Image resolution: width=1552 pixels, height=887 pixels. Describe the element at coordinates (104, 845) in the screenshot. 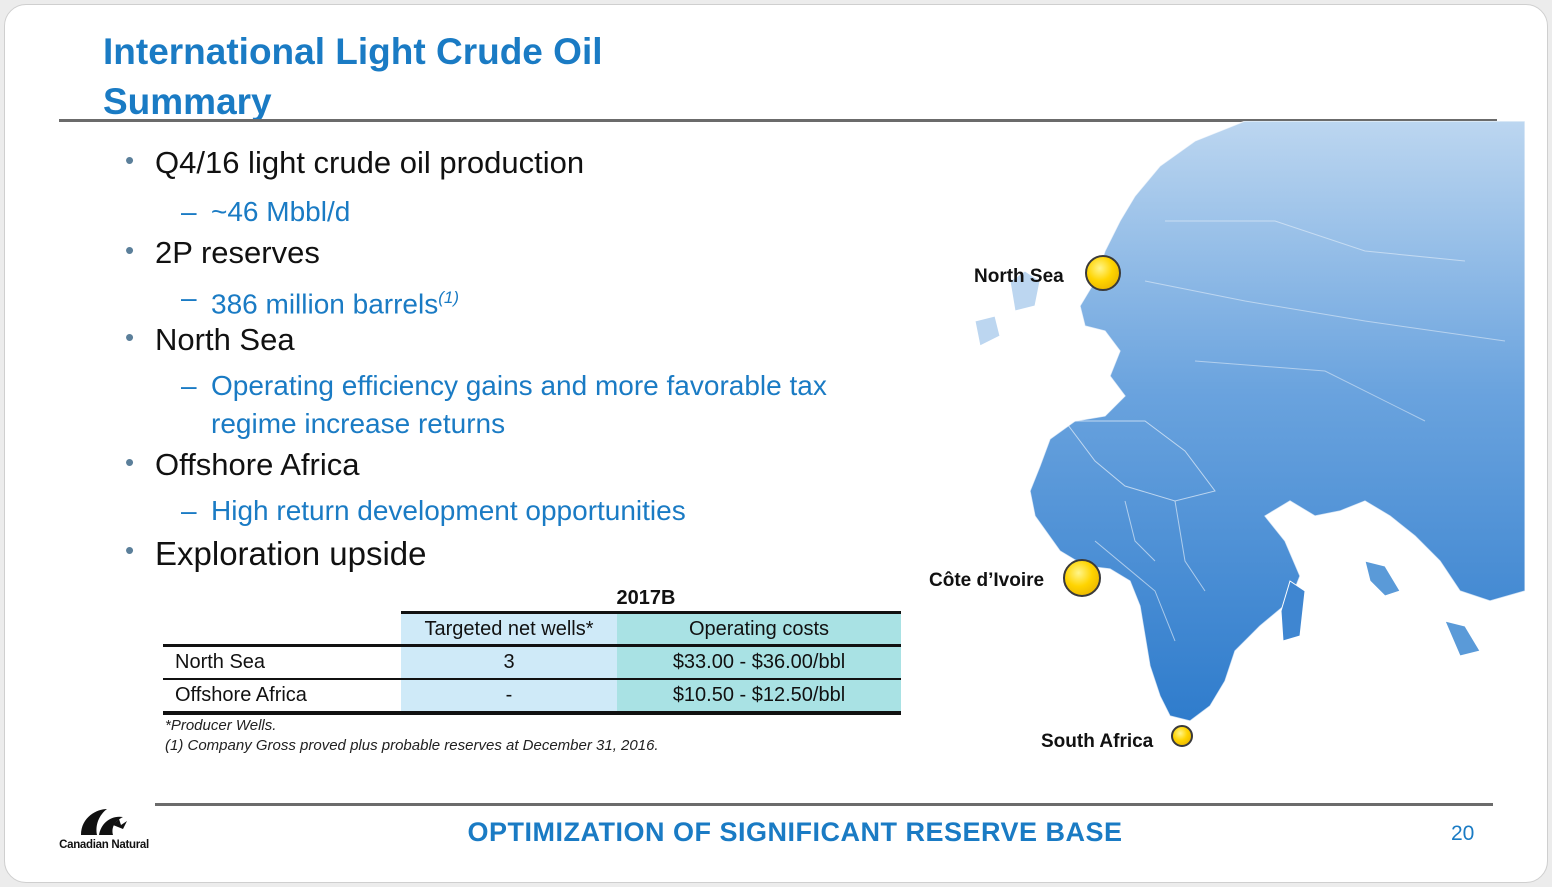

I see `logo-text: Canadian Natural` at that location.